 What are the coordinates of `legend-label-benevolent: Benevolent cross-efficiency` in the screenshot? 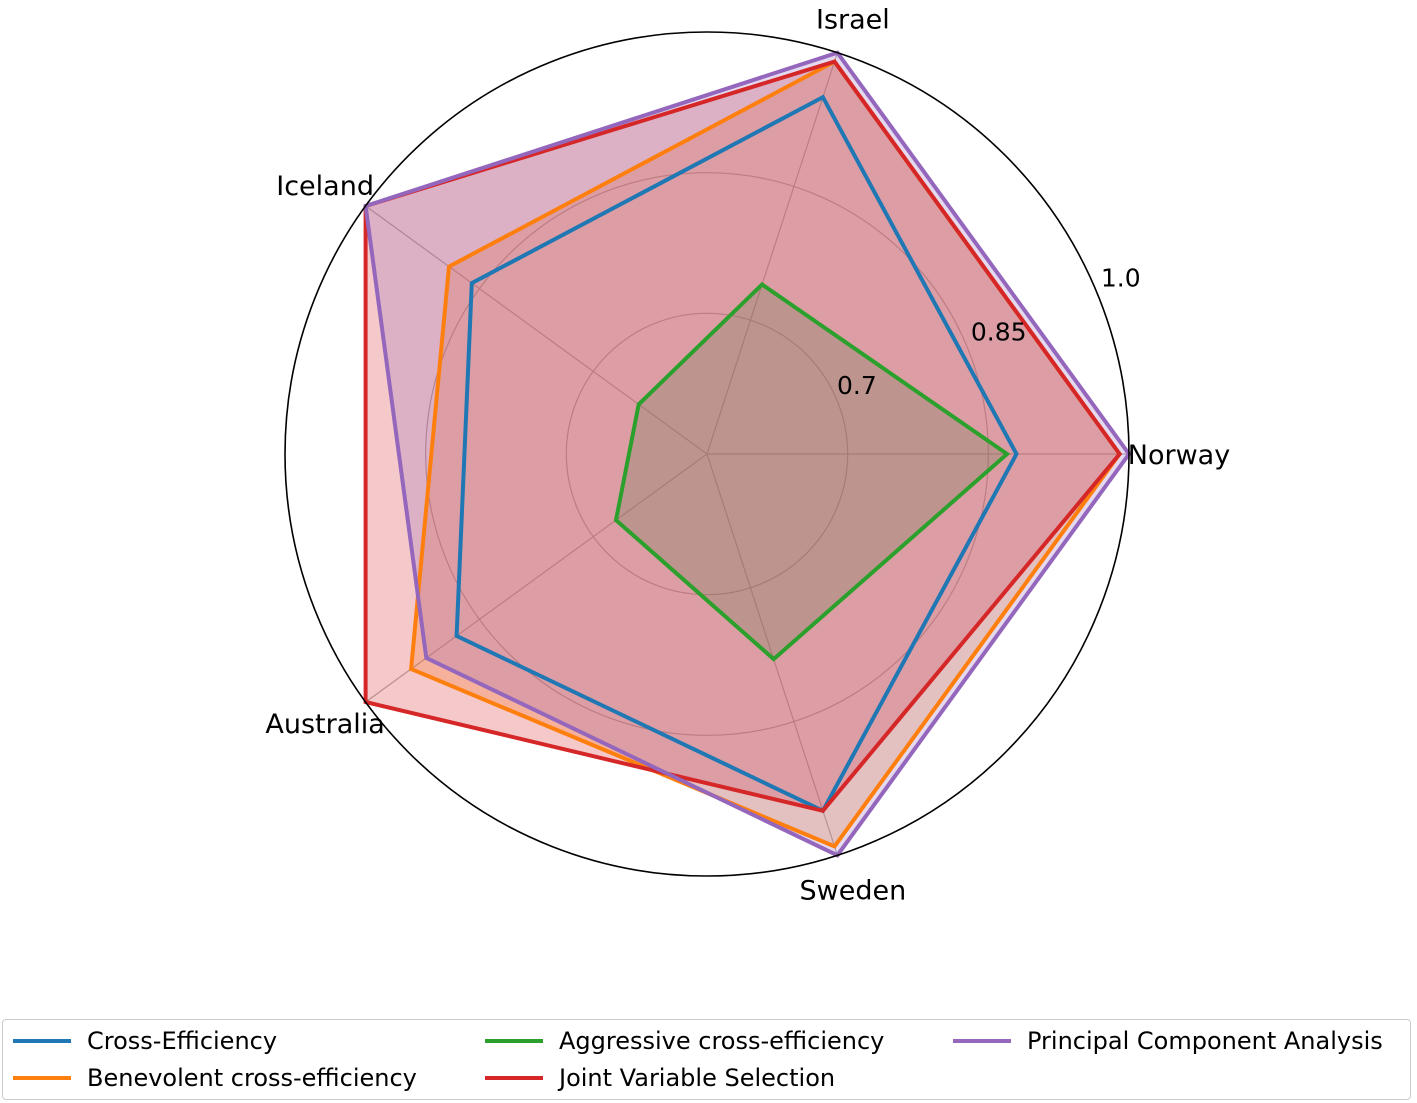 It's located at (252, 1078).